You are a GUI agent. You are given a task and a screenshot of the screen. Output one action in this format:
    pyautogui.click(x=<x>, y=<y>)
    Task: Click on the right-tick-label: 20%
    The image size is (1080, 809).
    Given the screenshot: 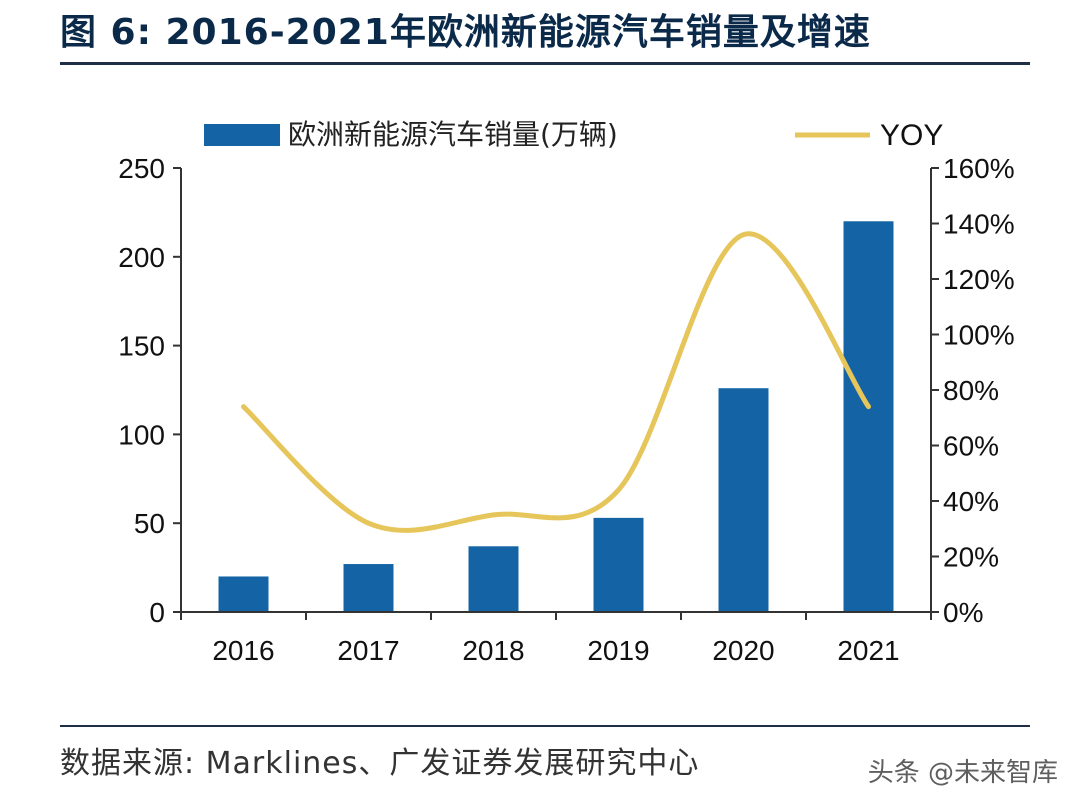 What is the action you would take?
    pyautogui.click(x=971, y=557)
    